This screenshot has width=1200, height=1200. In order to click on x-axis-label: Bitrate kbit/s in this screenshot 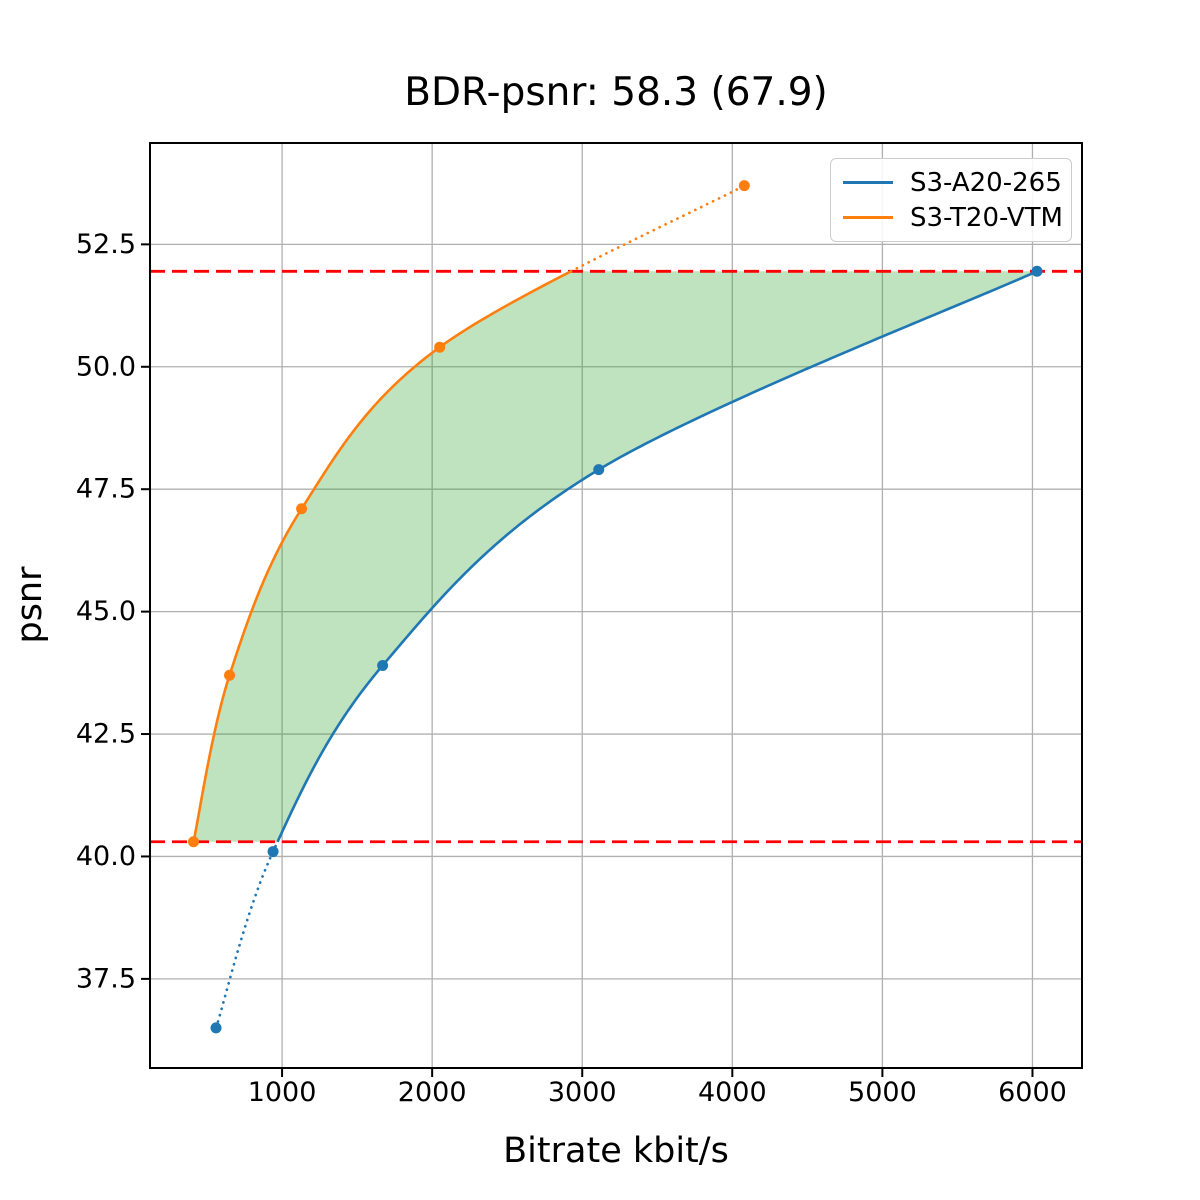, I will do `click(616, 1151)`.